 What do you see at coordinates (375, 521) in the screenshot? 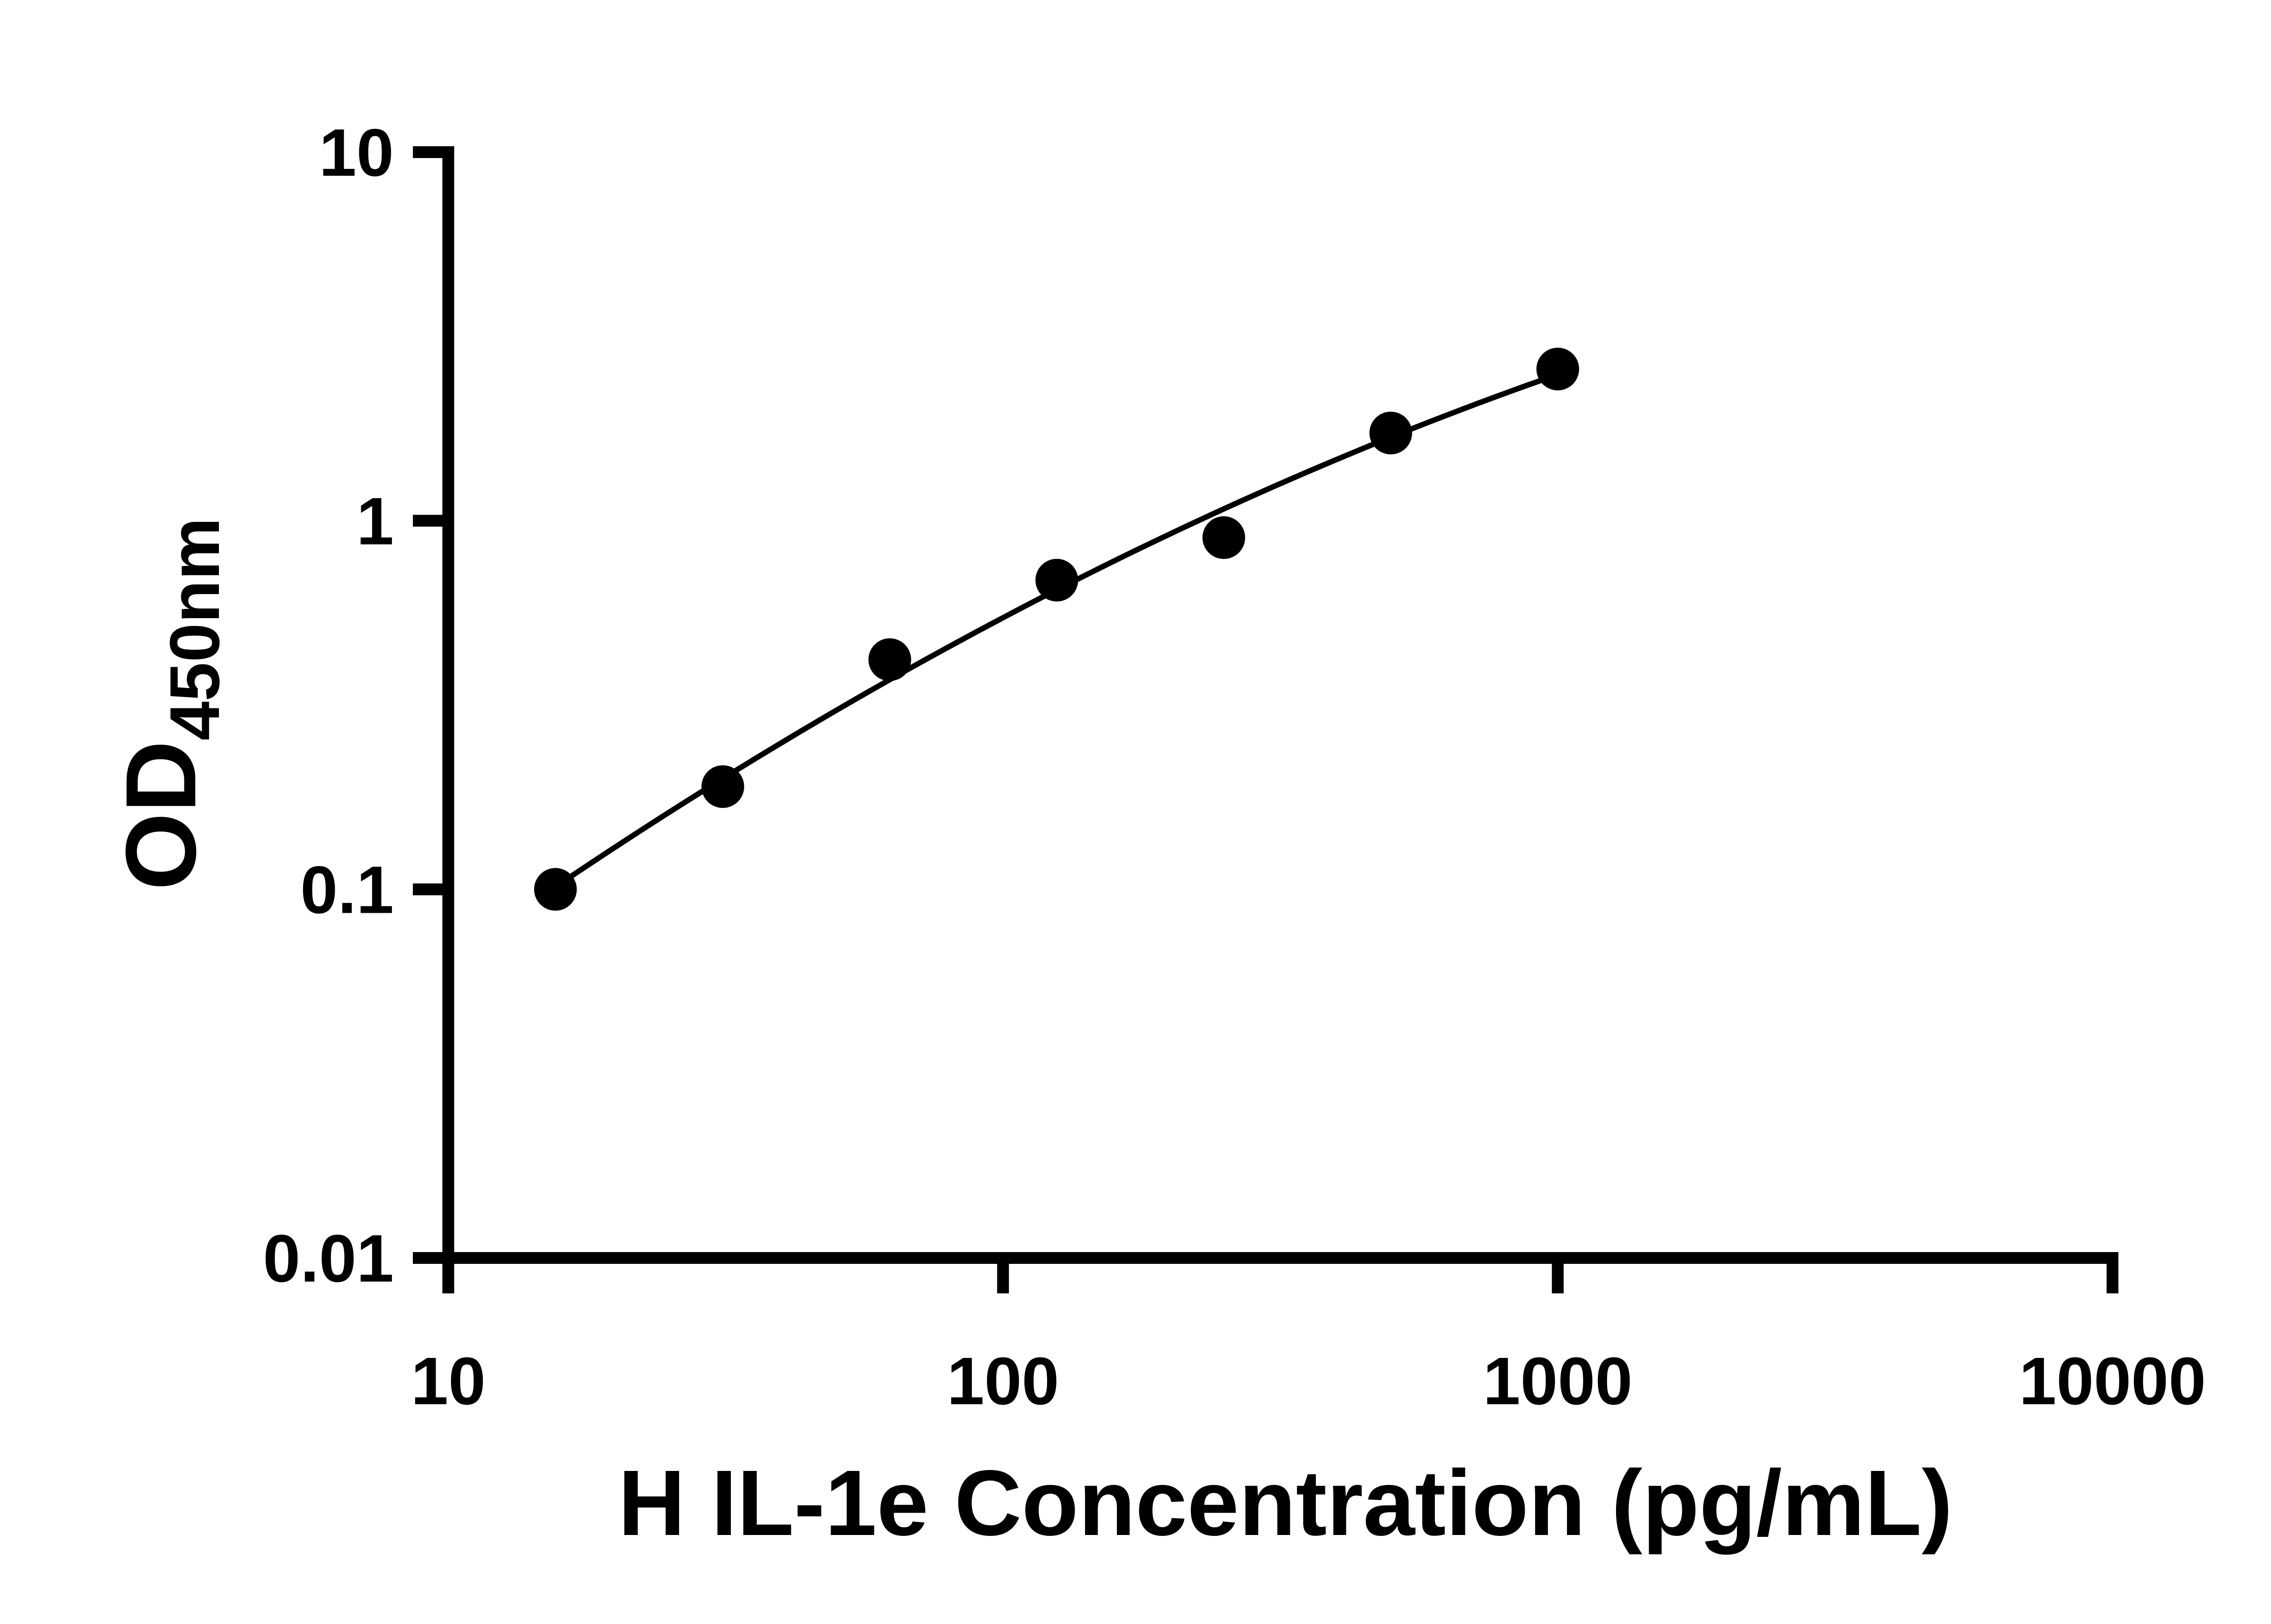
I see `y-tick-label: 1` at bounding box center [375, 521].